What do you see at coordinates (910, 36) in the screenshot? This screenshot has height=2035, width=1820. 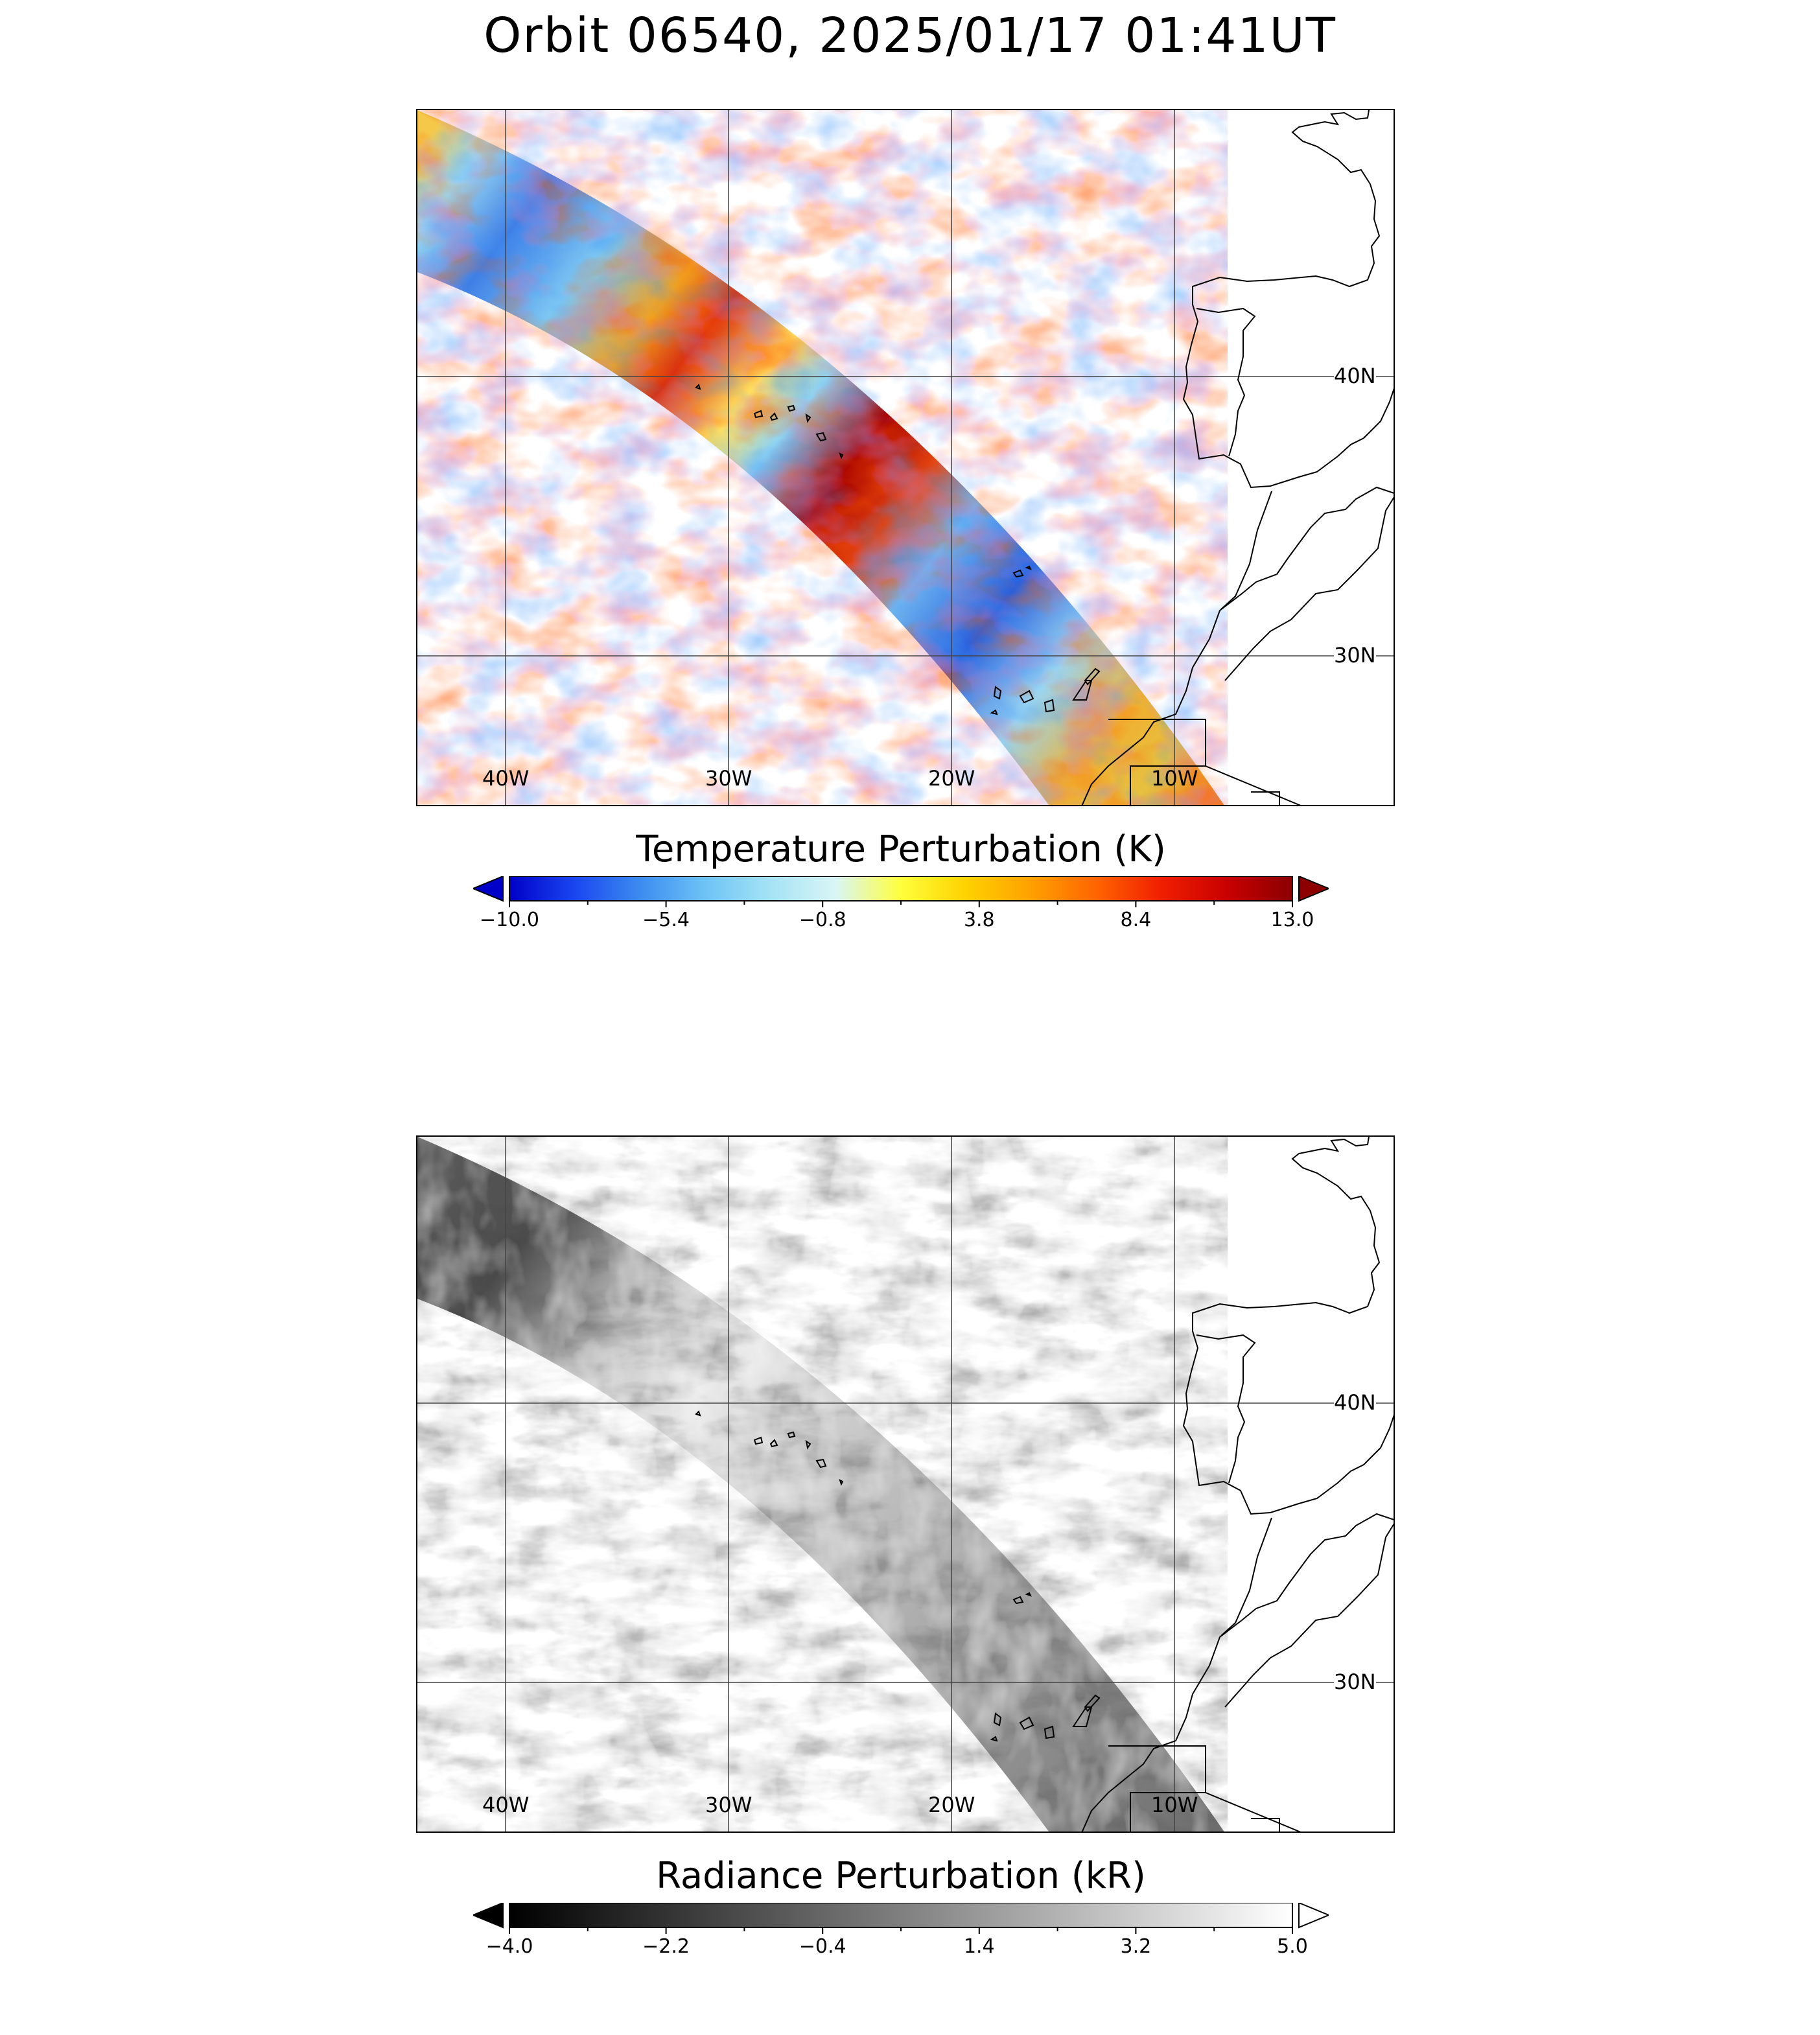 I see `chart-title: Orbit 06540, 2025/01/17 01:41UT` at bounding box center [910, 36].